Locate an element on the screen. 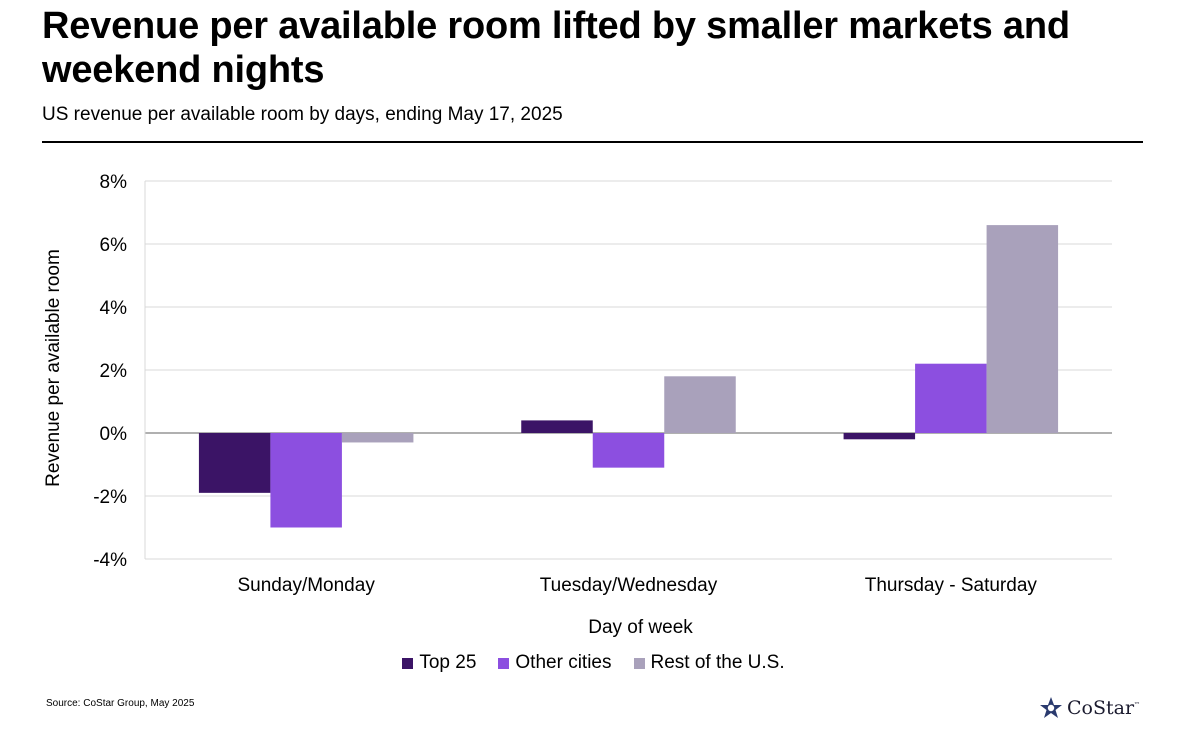  legend-item-rest-of-us: Rest of the U.S. is located at coordinates (709, 663).